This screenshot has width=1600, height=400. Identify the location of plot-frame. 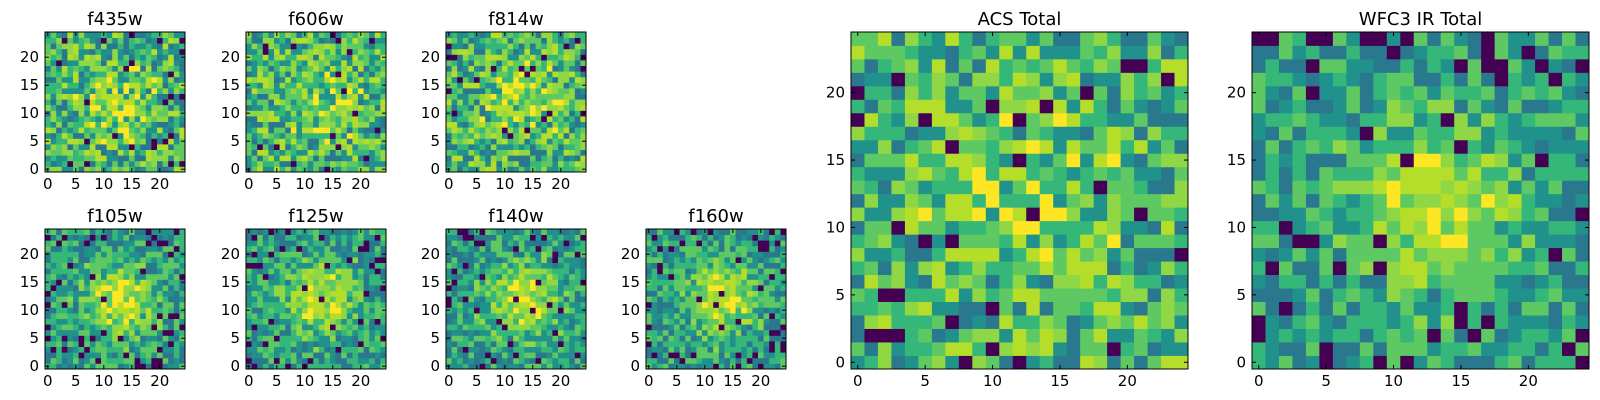
(516, 299).